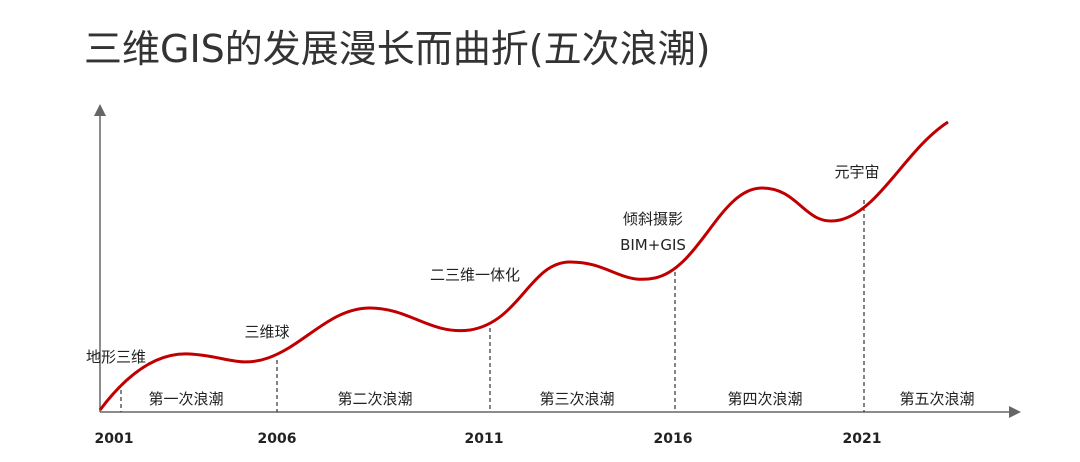  I want to click on milestone-label: 地形三维, so click(116, 357).